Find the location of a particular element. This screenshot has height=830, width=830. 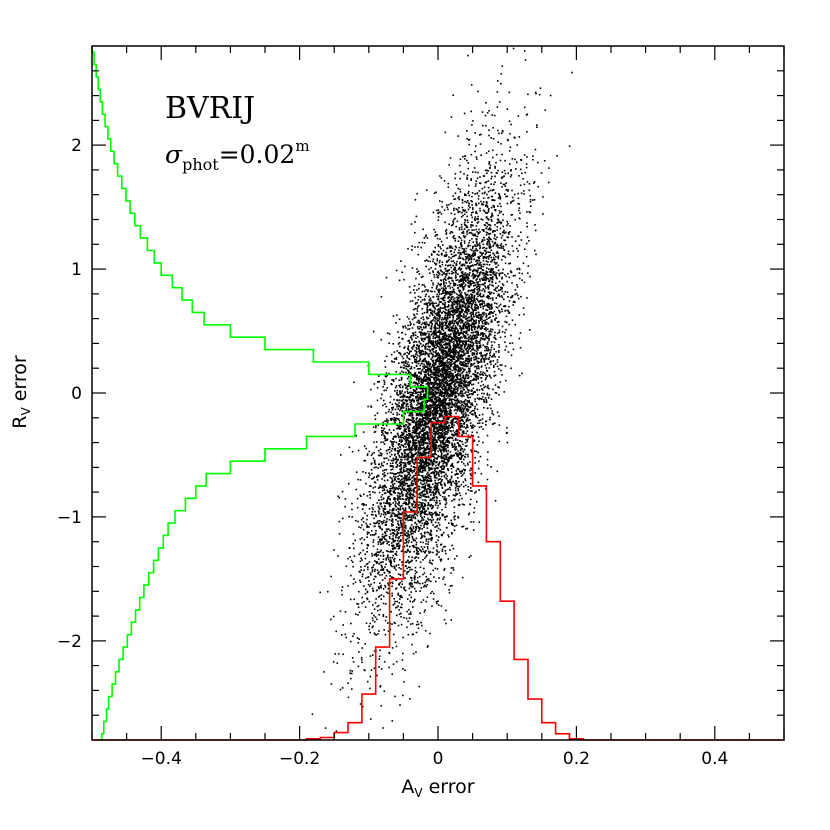

y-axis-label-rest: error is located at coordinates (20, 381).